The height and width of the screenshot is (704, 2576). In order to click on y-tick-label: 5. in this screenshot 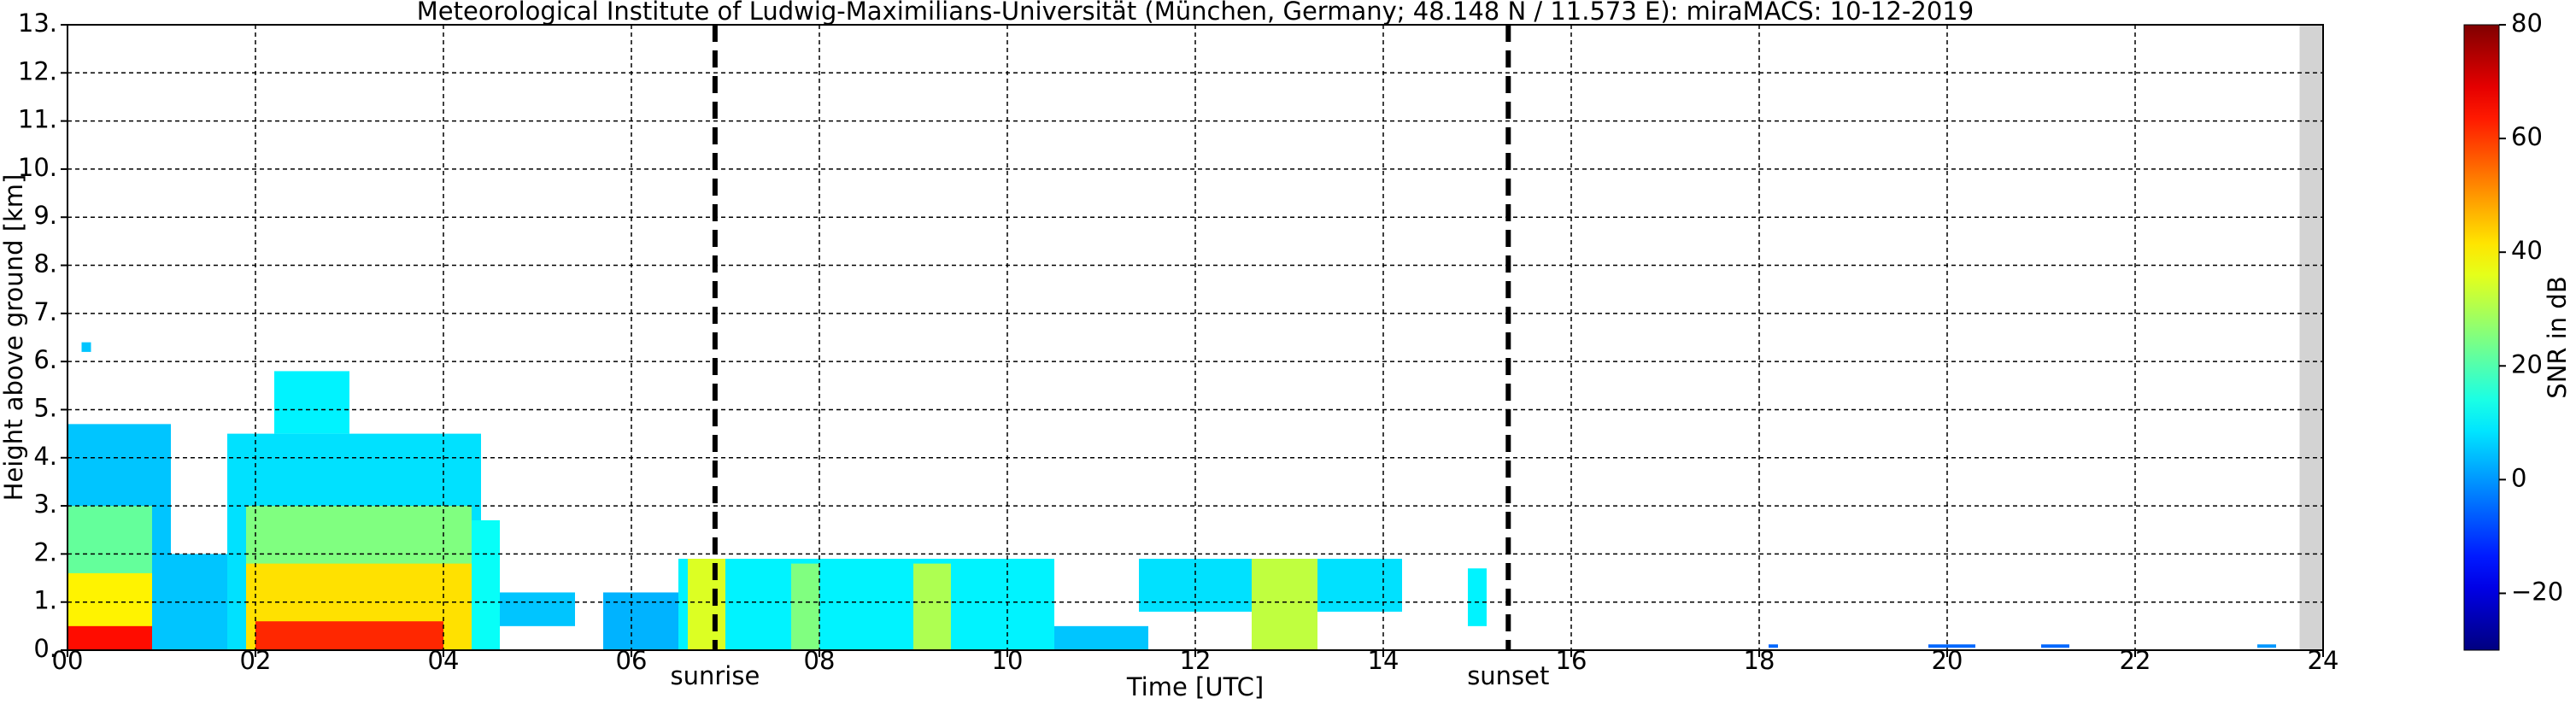, I will do `click(45, 407)`.